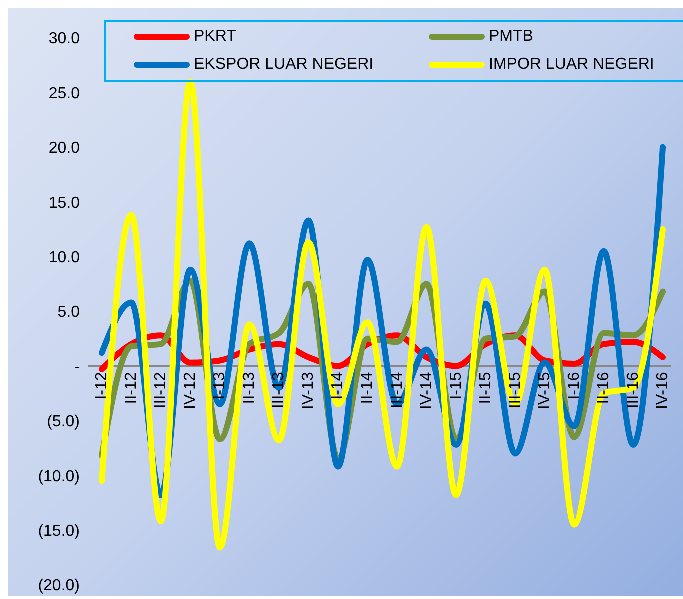 This screenshot has width=683, height=599. I want to click on x-tick-label: II-16, so click(603, 388).